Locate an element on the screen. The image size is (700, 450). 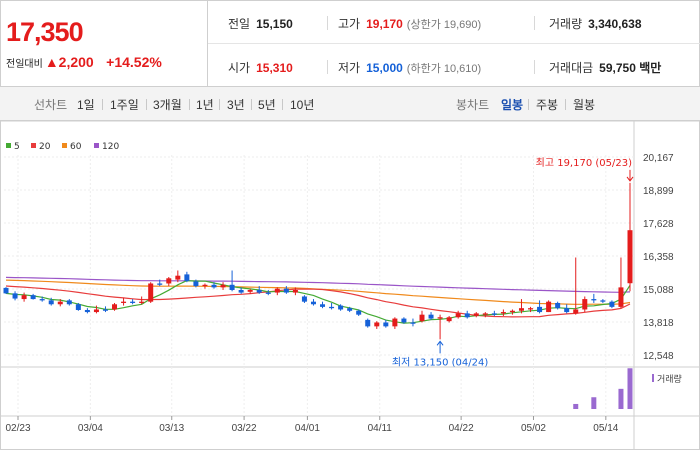
period-1d: 1일 is located at coordinates (86, 105).